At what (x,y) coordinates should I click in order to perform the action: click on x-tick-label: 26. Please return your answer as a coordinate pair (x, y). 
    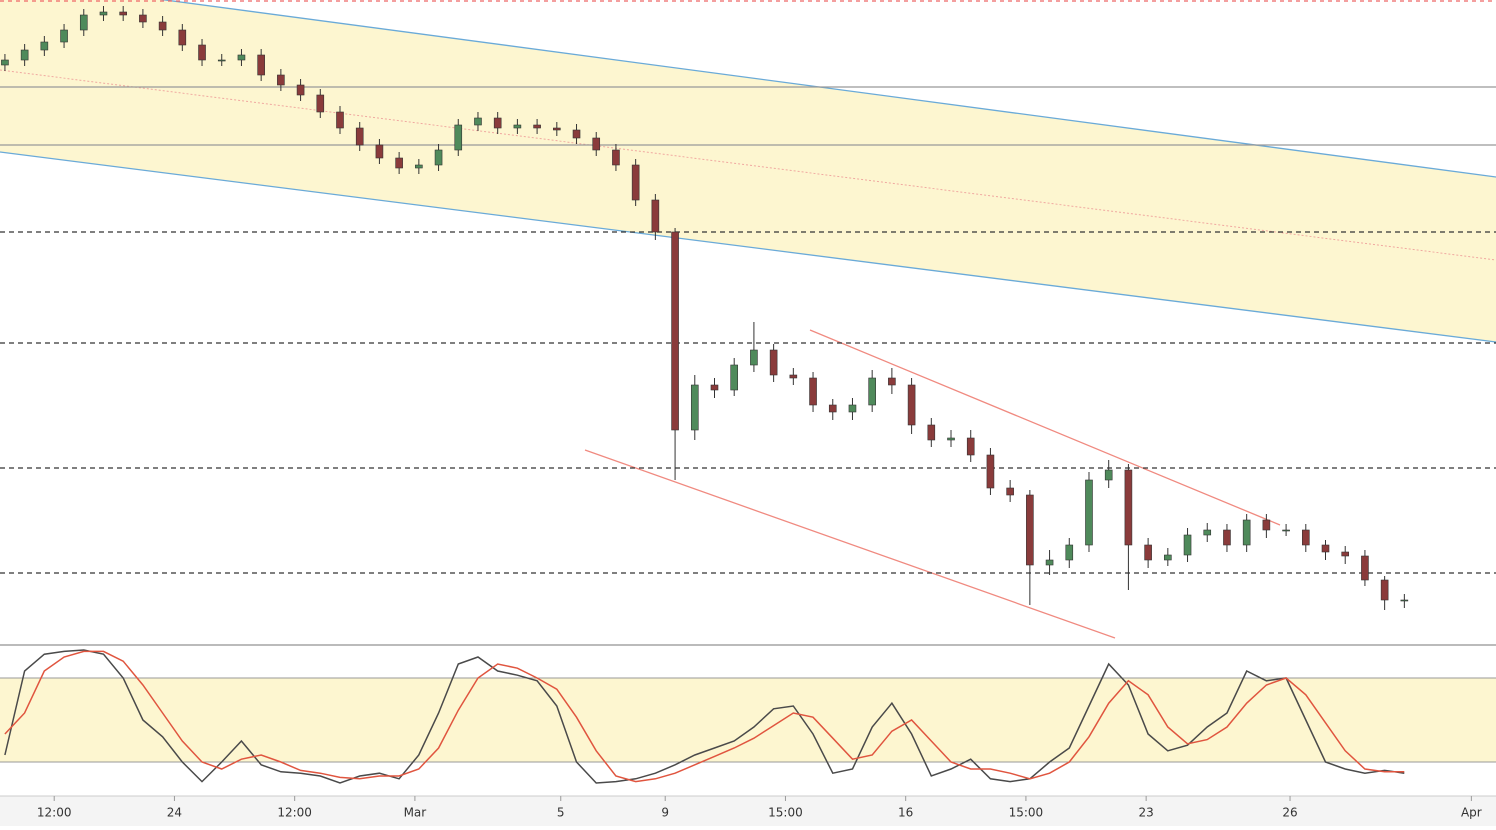
    Looking at the image, I should click on (1289, 813).